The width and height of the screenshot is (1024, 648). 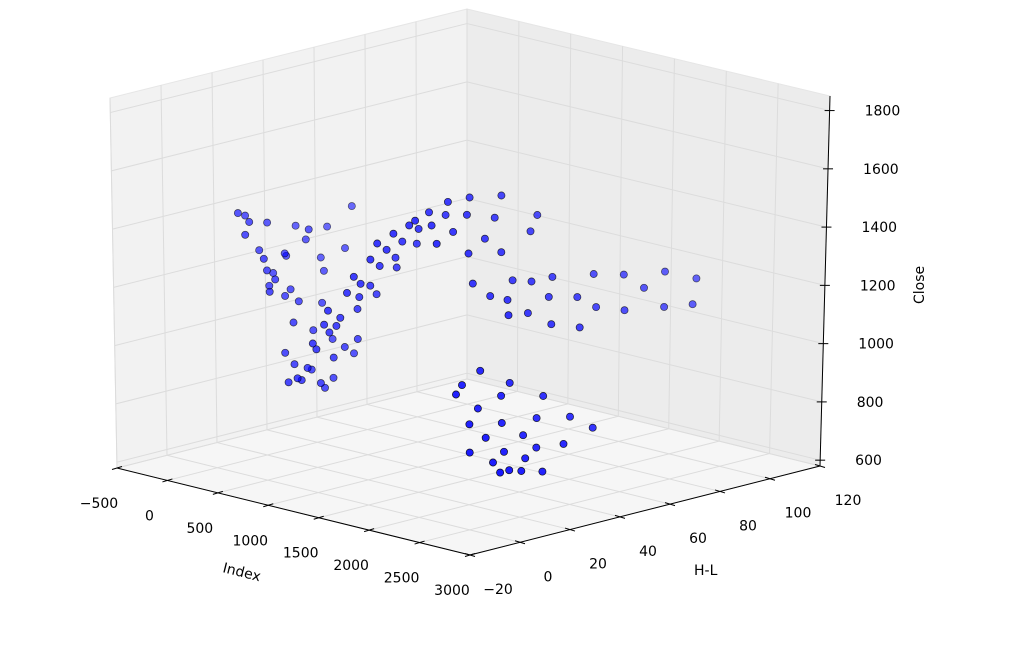 I want to click on y-tick-label: 60, so click(x=698, y=539).